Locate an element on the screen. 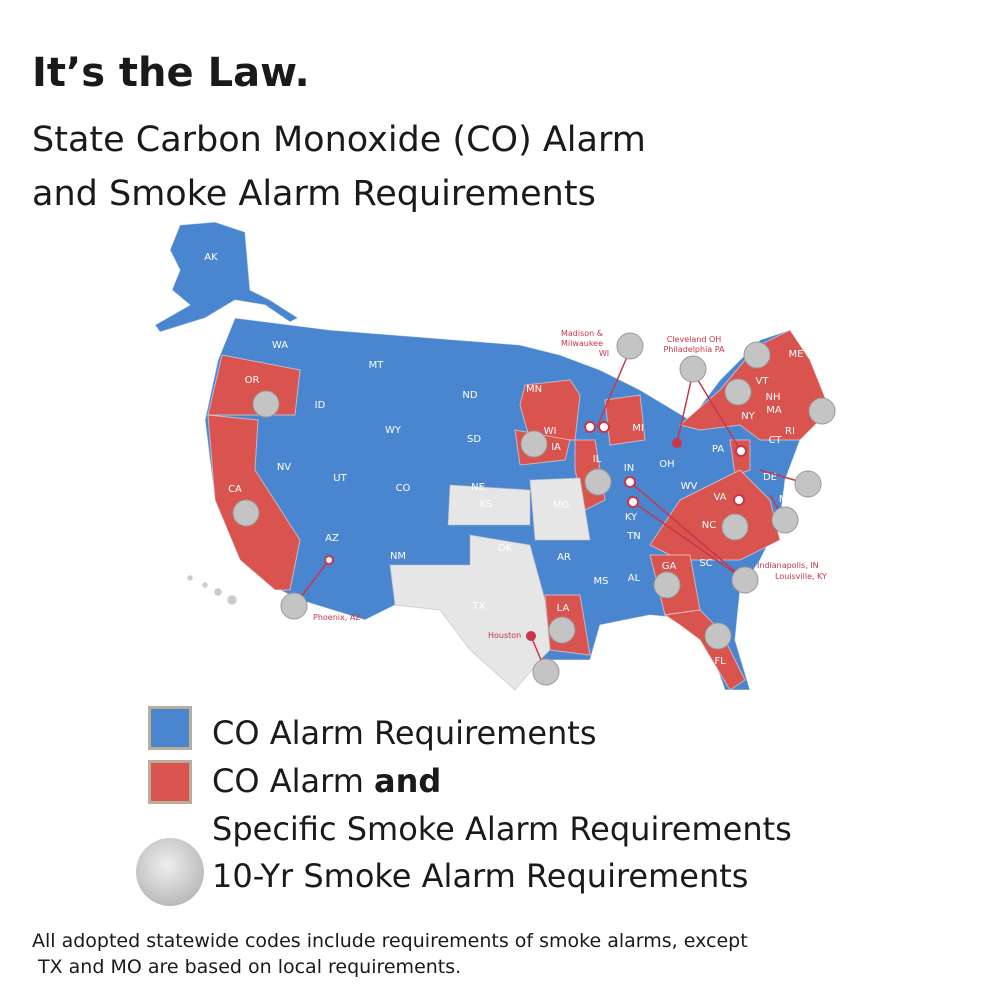 The width and height of the screenshot is (1000, 1000). state-label-id: ID is located at coordinates (320, 405).